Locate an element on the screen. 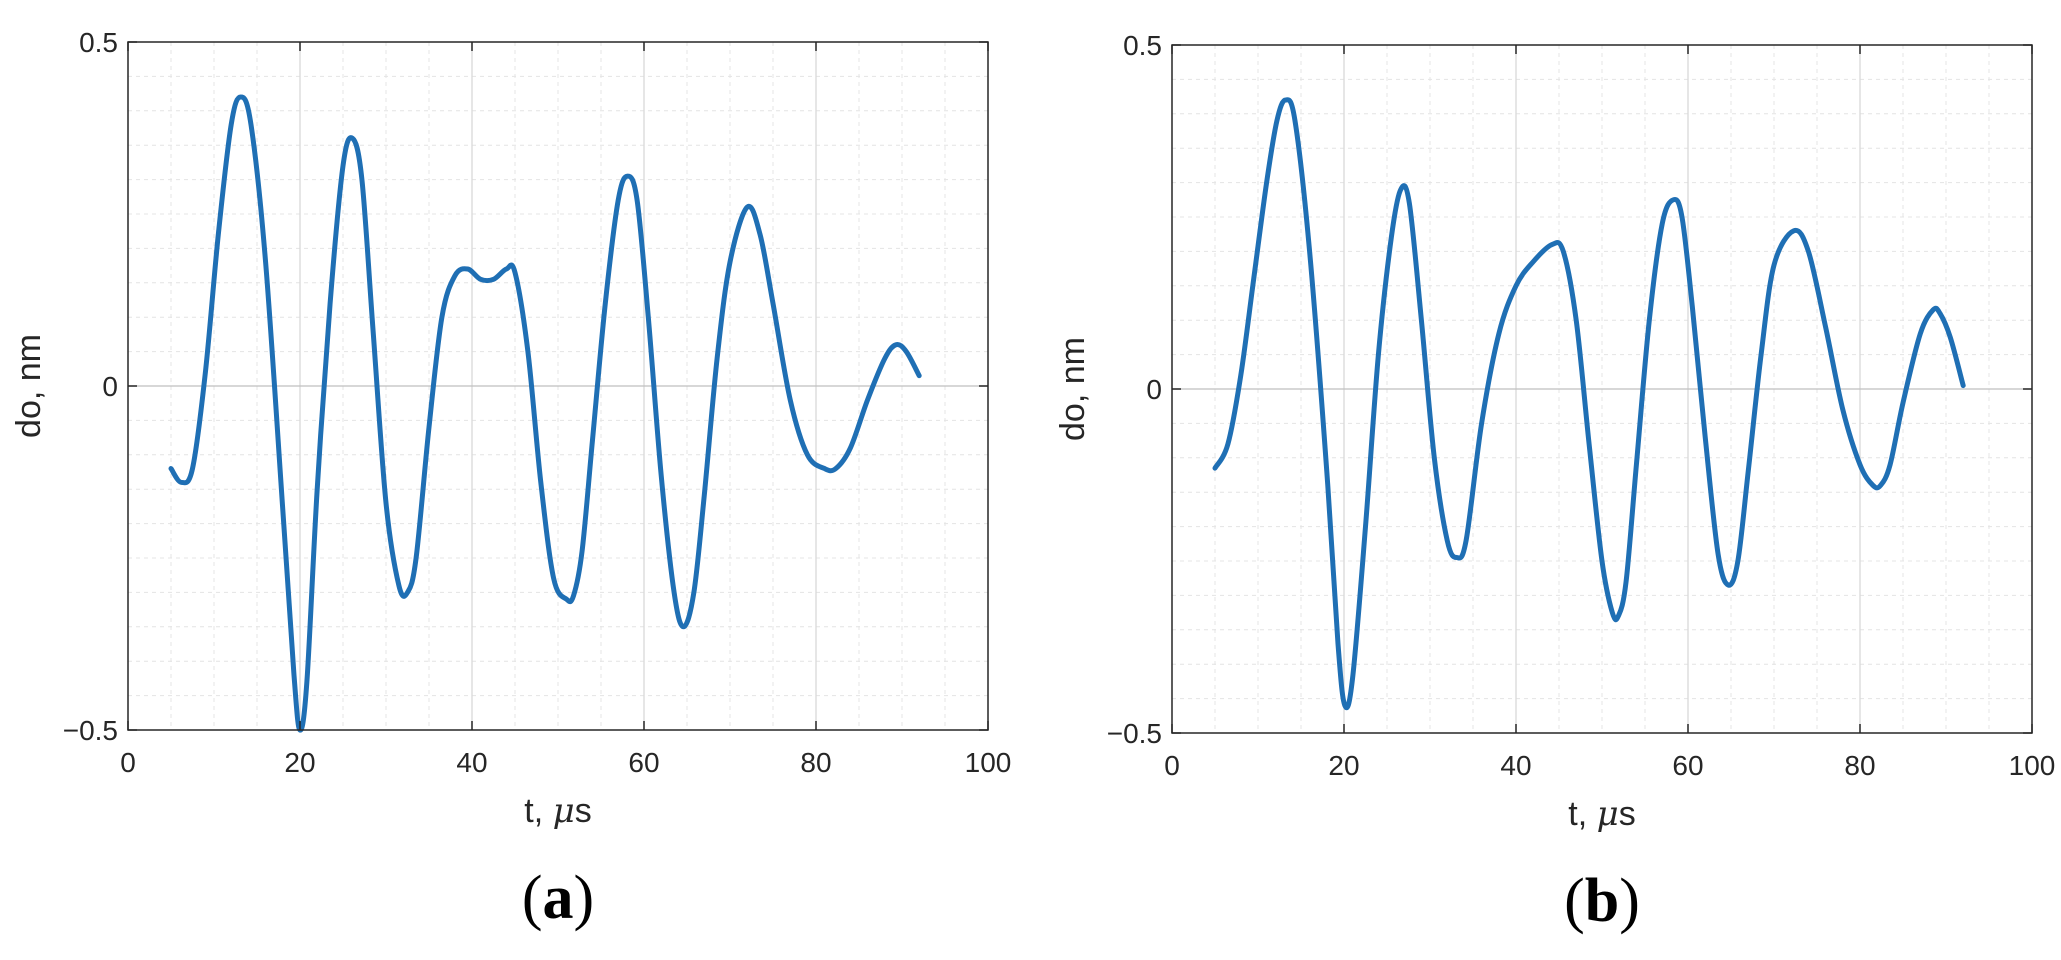 The height and width of the screenshot is (960, 2061). panel-label-a: (a) is located at coordinates (558, 898).